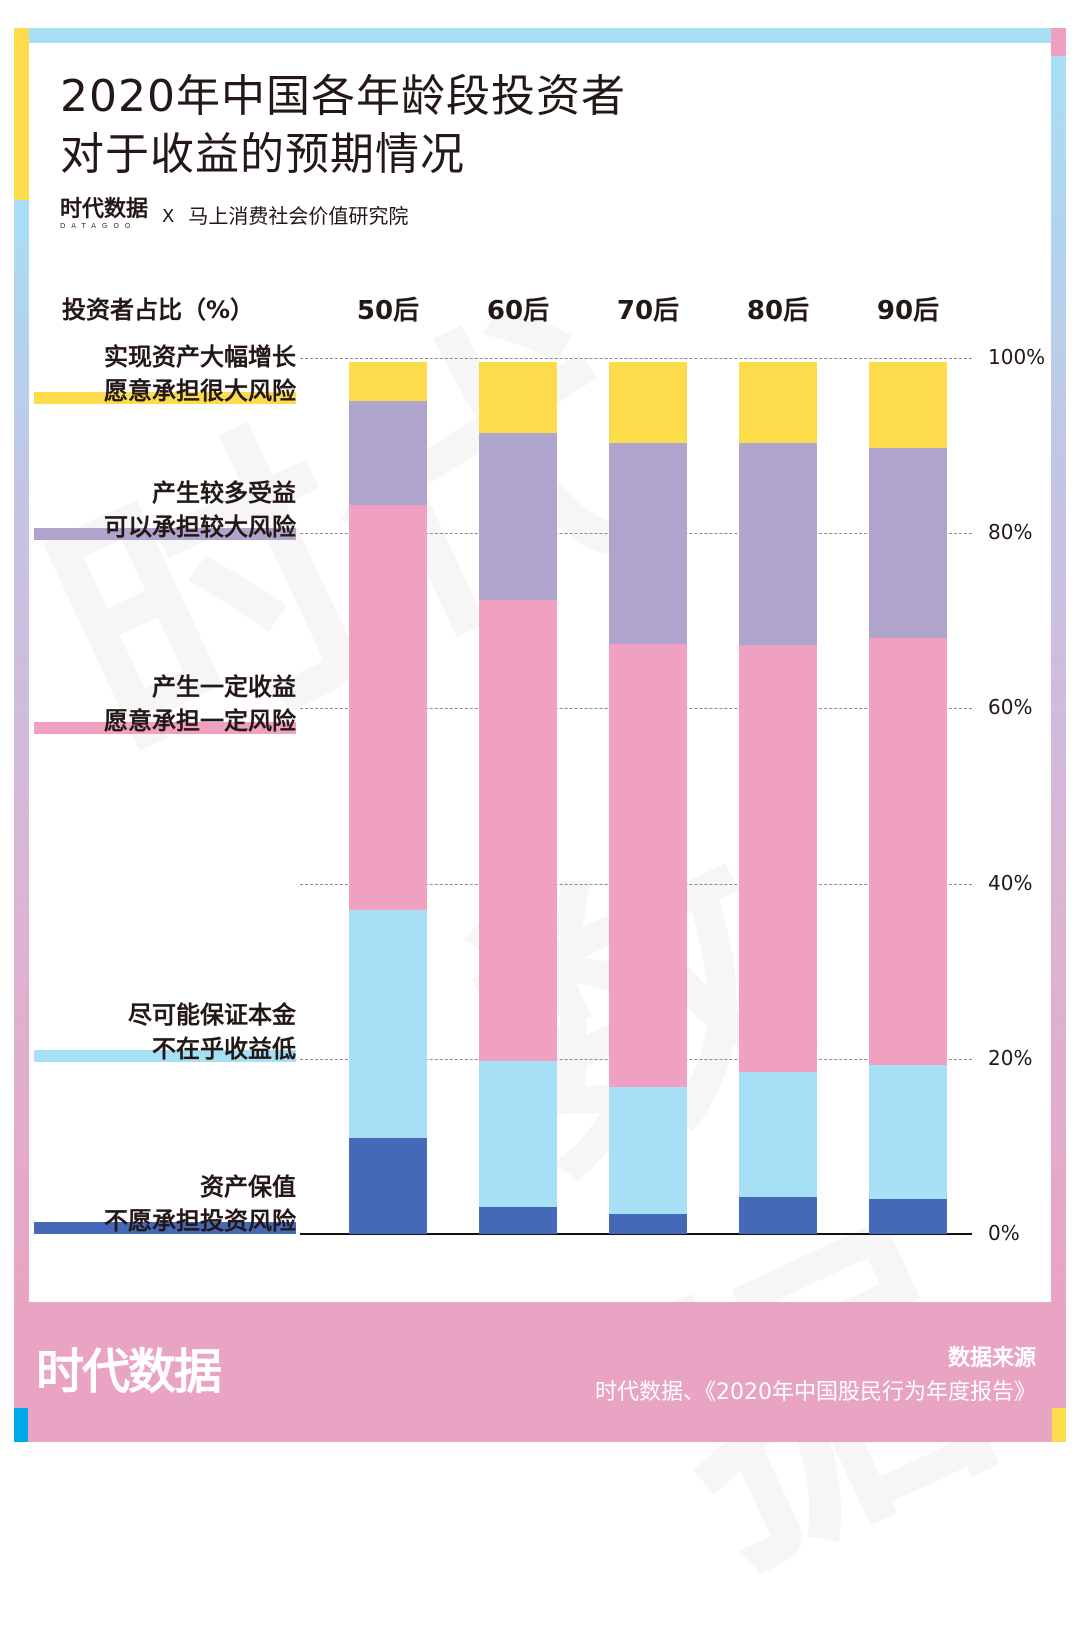  Describe the element at coordinates (200, 391) in the screenshot. I see `legend-line-2: 愿意承担很大风险` at that location.